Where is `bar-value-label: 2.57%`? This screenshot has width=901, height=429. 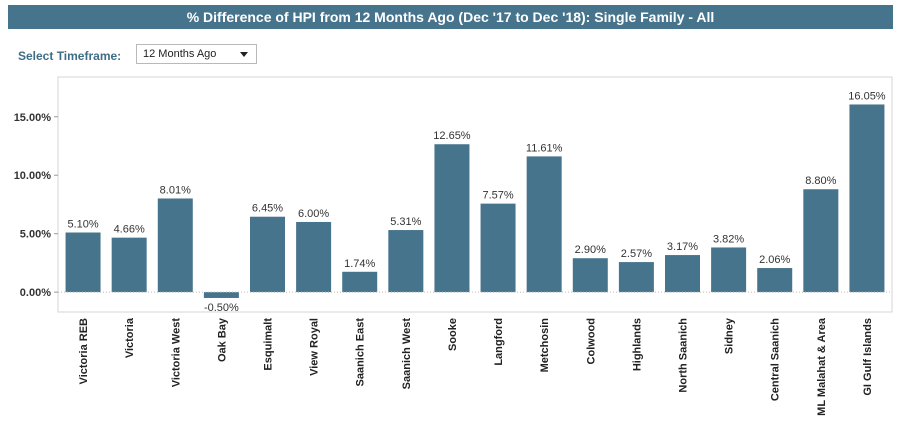 bar-value-label: 2.57% is located at coordinates (636, 254).